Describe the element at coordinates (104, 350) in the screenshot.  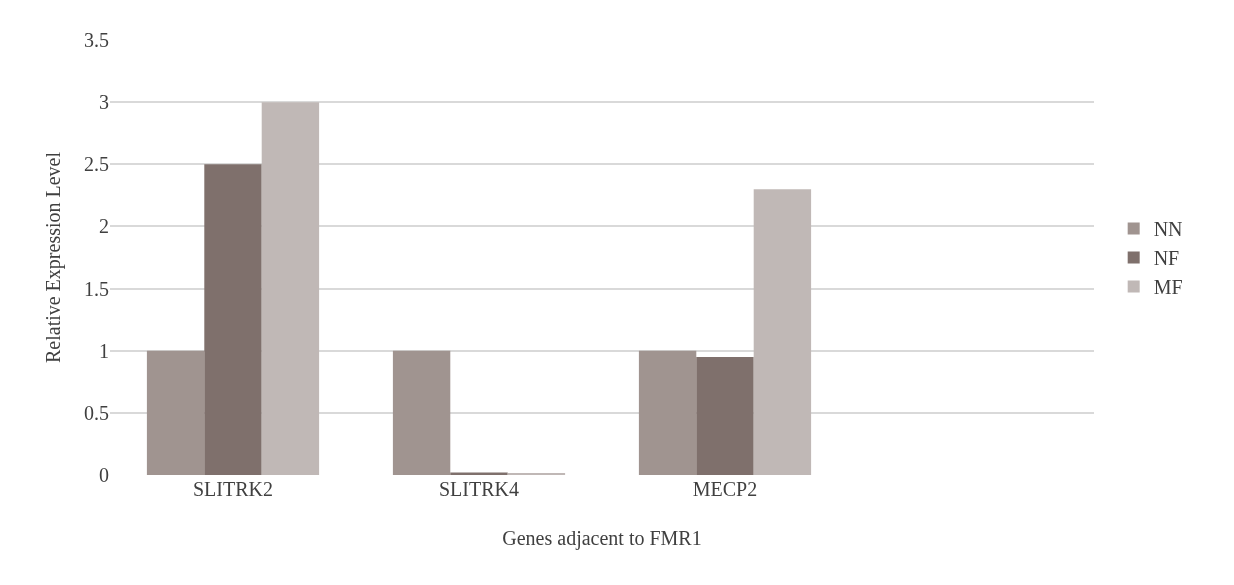
I see `y-tick-label: 1` at that location.